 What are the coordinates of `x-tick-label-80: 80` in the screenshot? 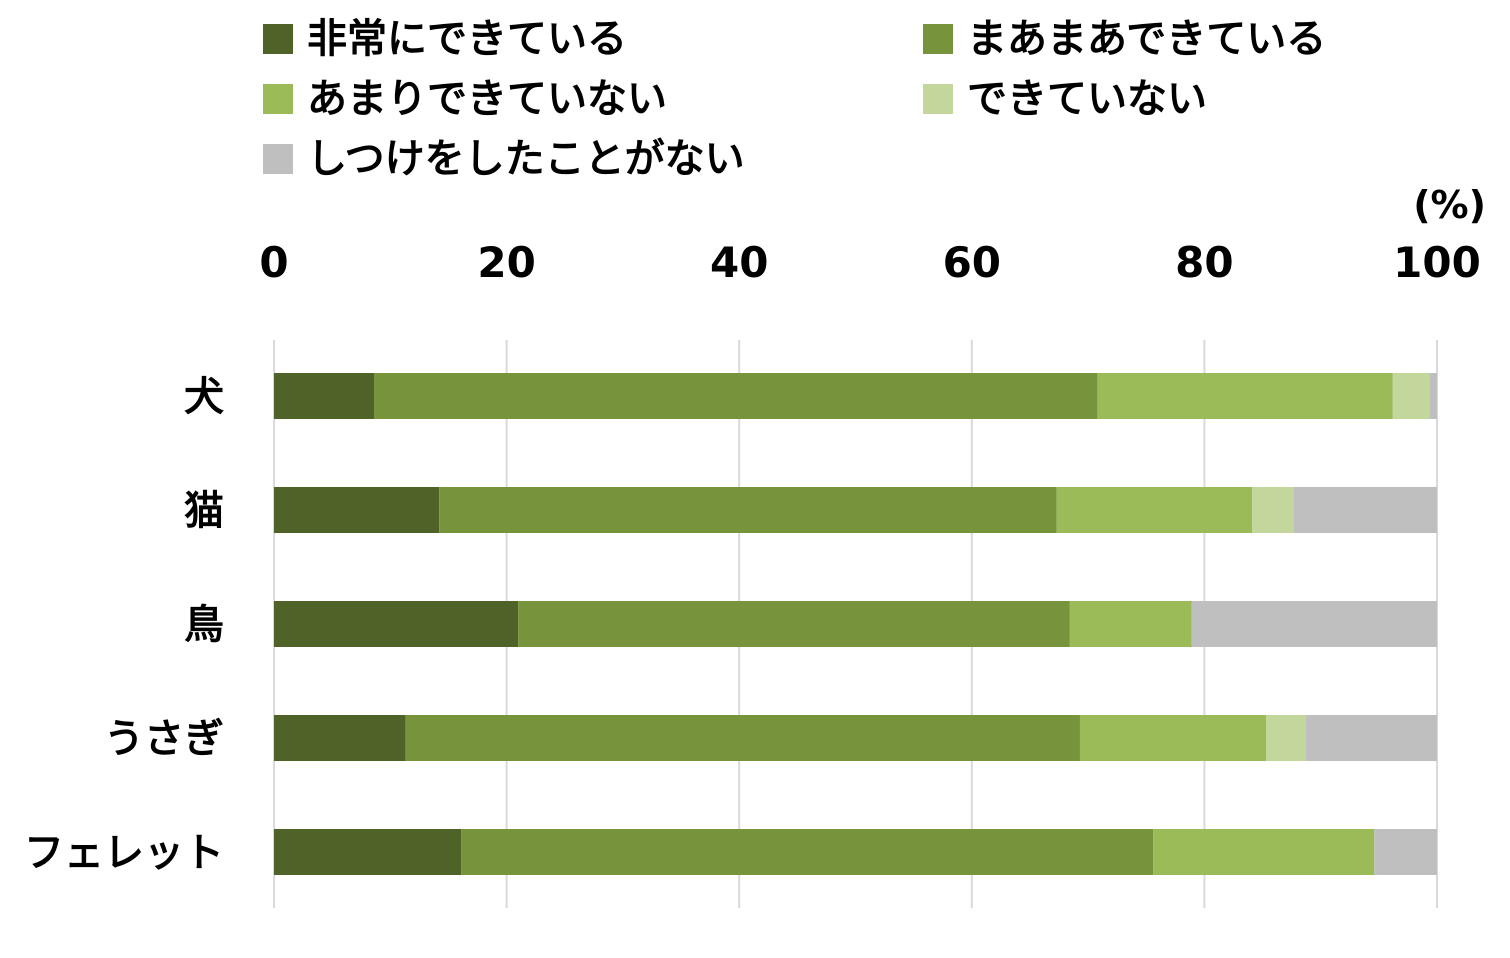 It's located at (1204, 262).